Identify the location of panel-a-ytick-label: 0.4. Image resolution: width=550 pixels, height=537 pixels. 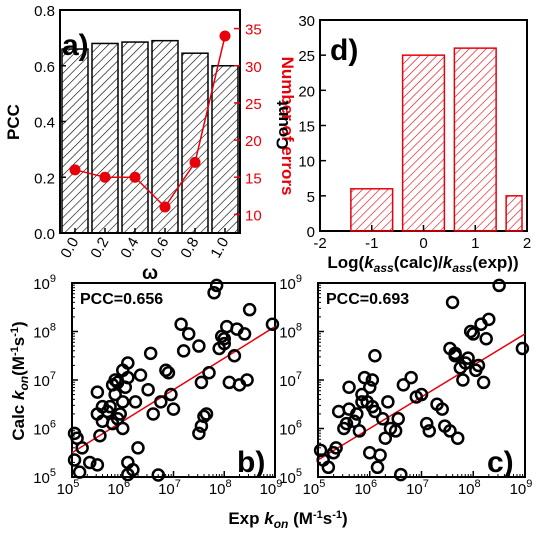
(44, 123).